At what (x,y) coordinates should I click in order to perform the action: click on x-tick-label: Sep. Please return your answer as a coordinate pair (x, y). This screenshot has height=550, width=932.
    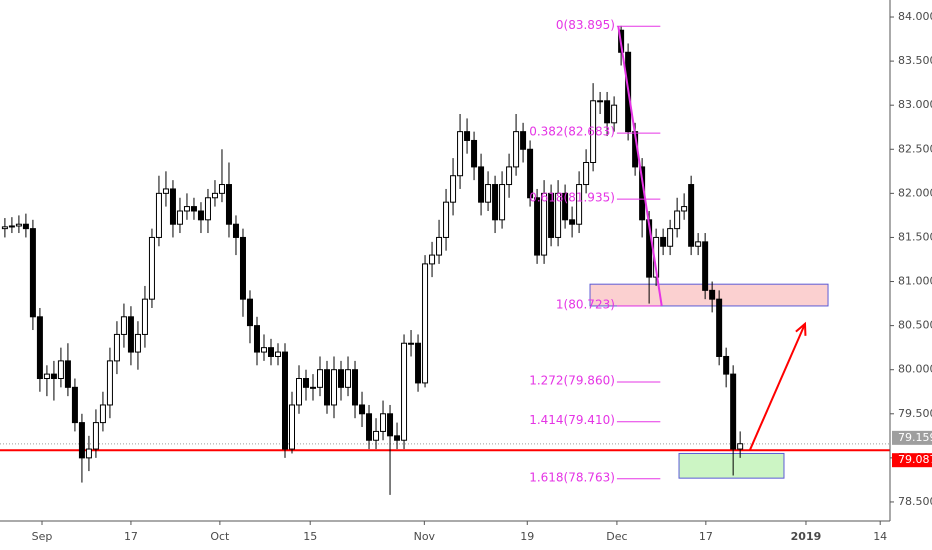
    Looking at the image, I should click on (42, 536).